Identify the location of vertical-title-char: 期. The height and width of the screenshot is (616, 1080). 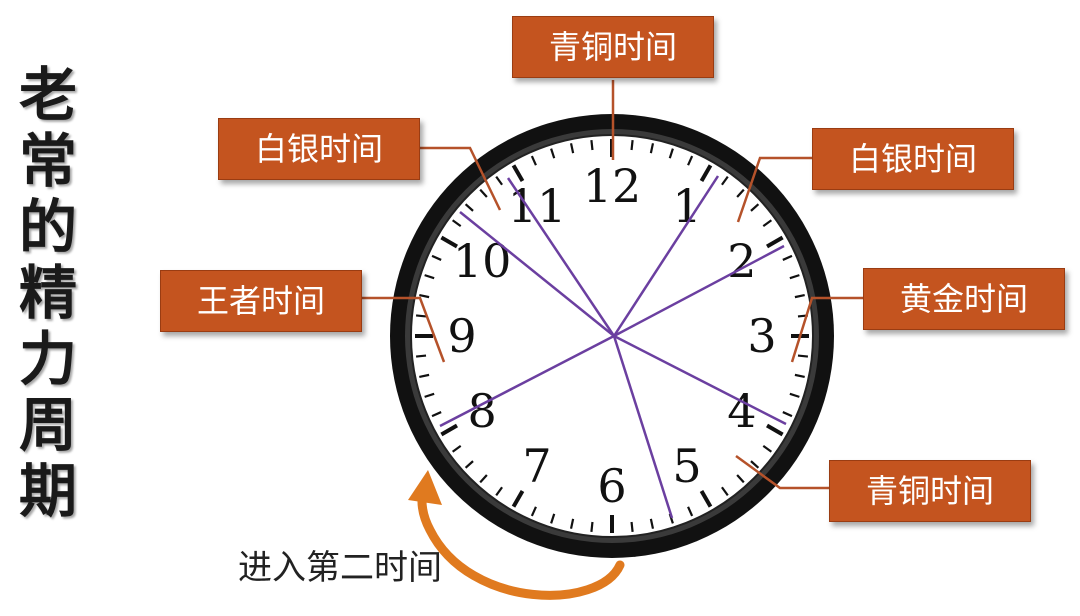
(47, 491).